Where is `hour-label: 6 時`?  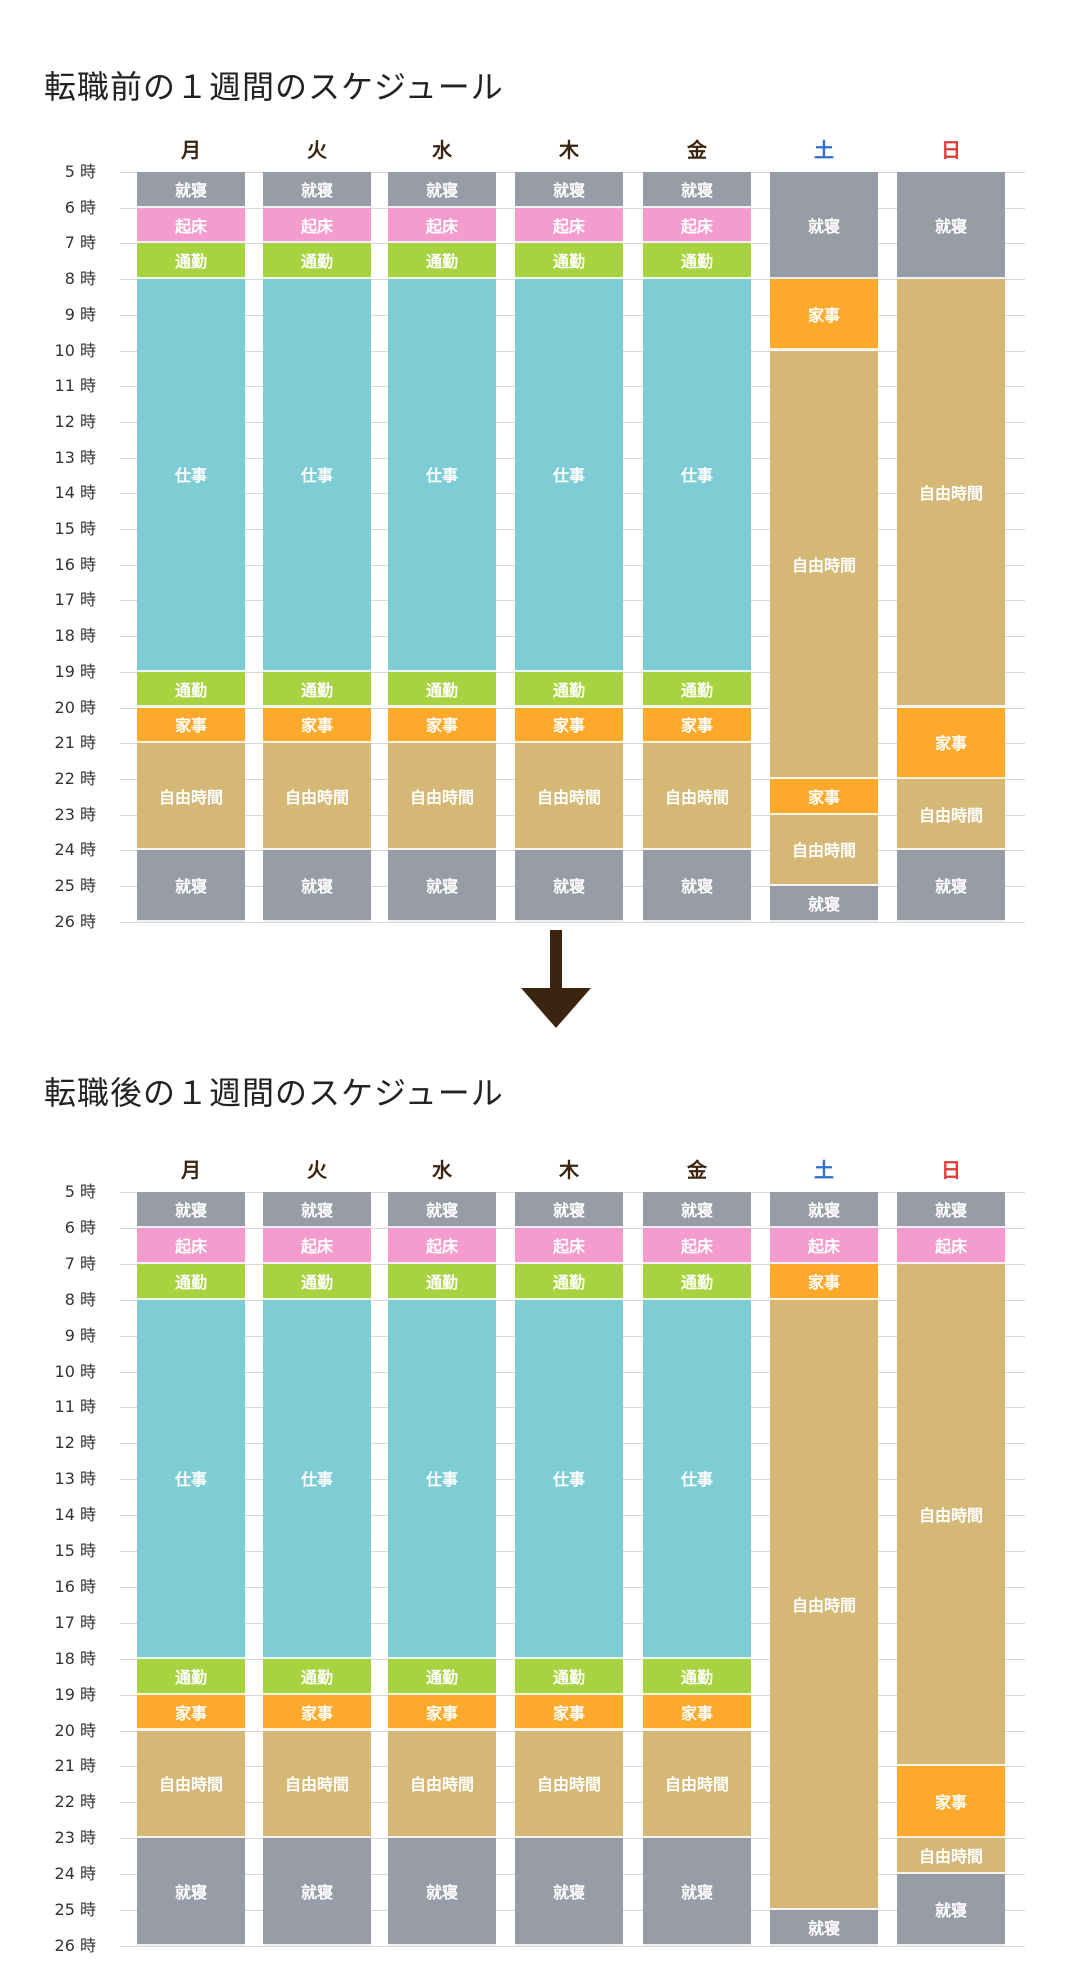
hour-label: 6 時 is located at coordinates (80, 207).